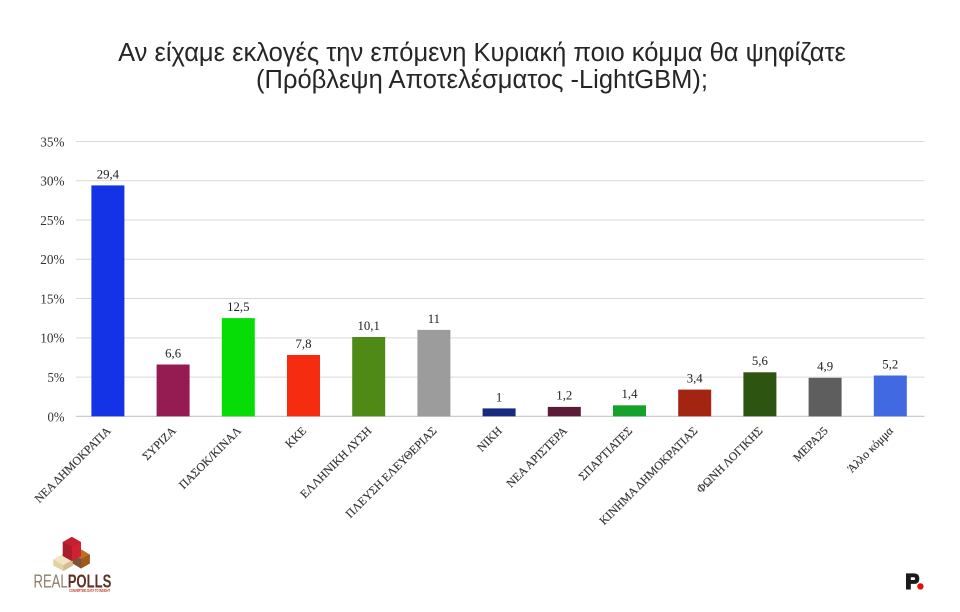  Describe the element at coordinates (890, 364) in the screenshot. I see `svg-text: 5,2` at that location.